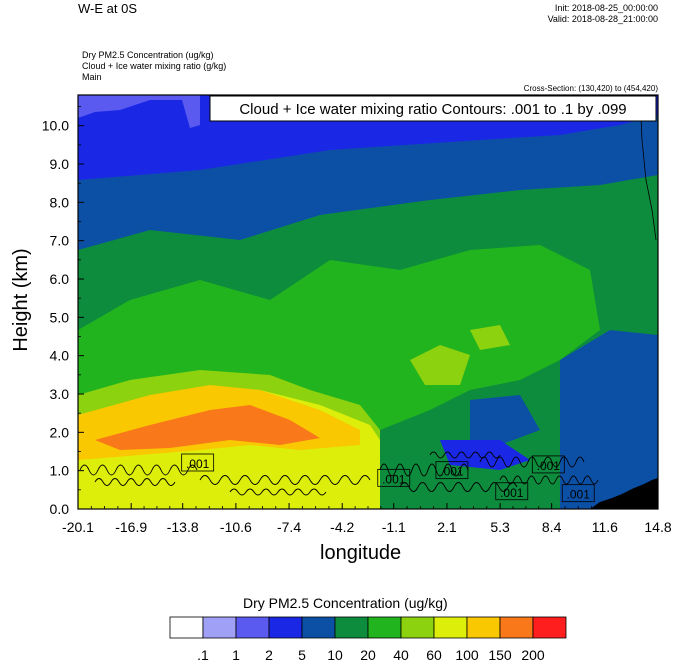 The image size is (674, 667). What do you see at coordinates (345, 603) in the screenshot?
I see `colorbar-title: Dry PM2.5 Concentration (ug/kg)` at bounding box center [345, 603].